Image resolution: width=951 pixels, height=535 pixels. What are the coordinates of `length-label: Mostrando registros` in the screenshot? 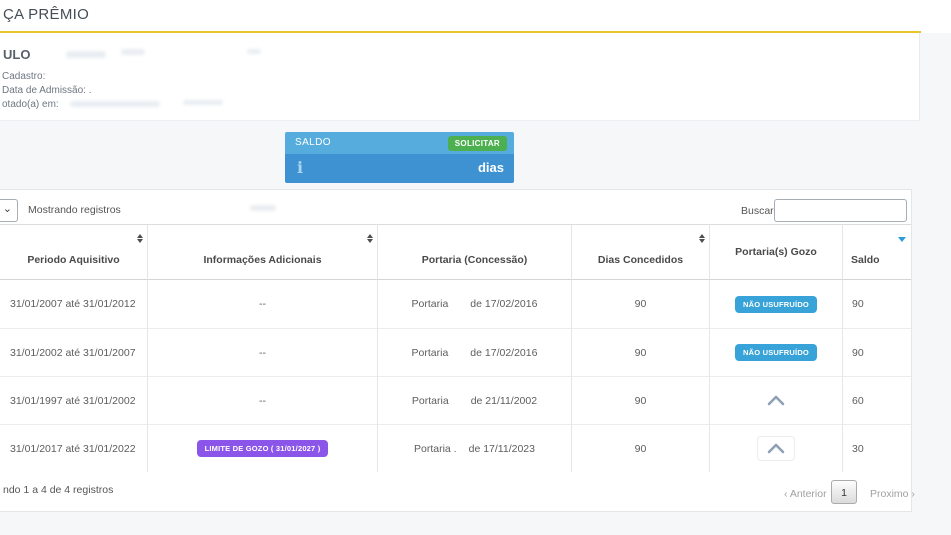 It's located at (74, 210).